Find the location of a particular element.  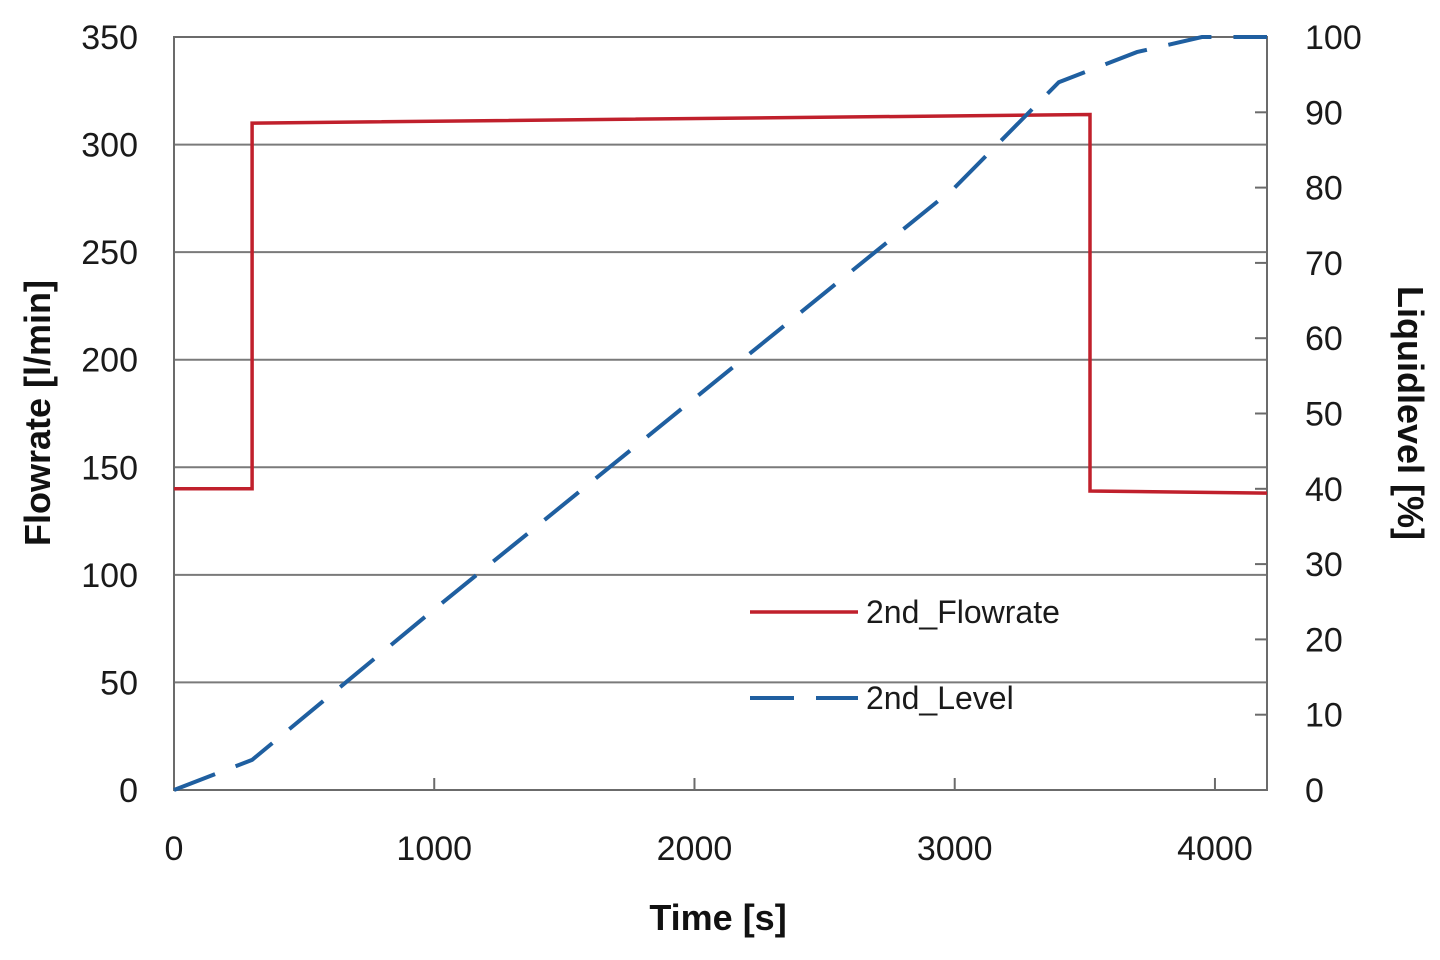

y-tick-label: 100 is located at coordinates (109, 576).